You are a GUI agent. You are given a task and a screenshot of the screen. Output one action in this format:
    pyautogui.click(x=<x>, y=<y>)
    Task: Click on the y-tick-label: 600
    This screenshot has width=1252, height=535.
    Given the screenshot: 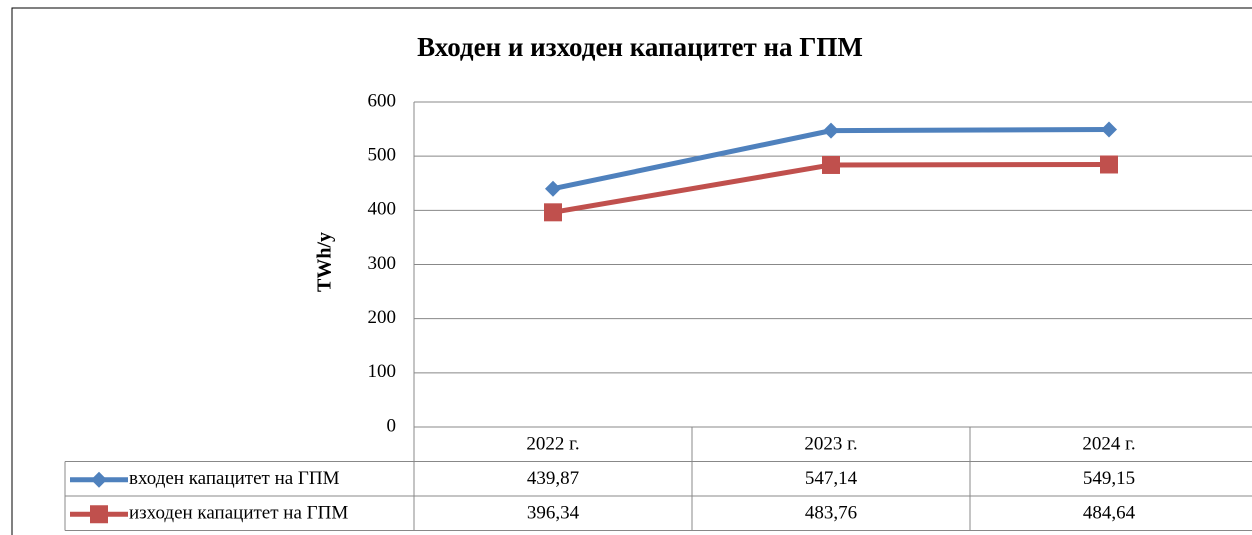 What is the action you would take?
    pyautogui.click(x=382, y=100)
    